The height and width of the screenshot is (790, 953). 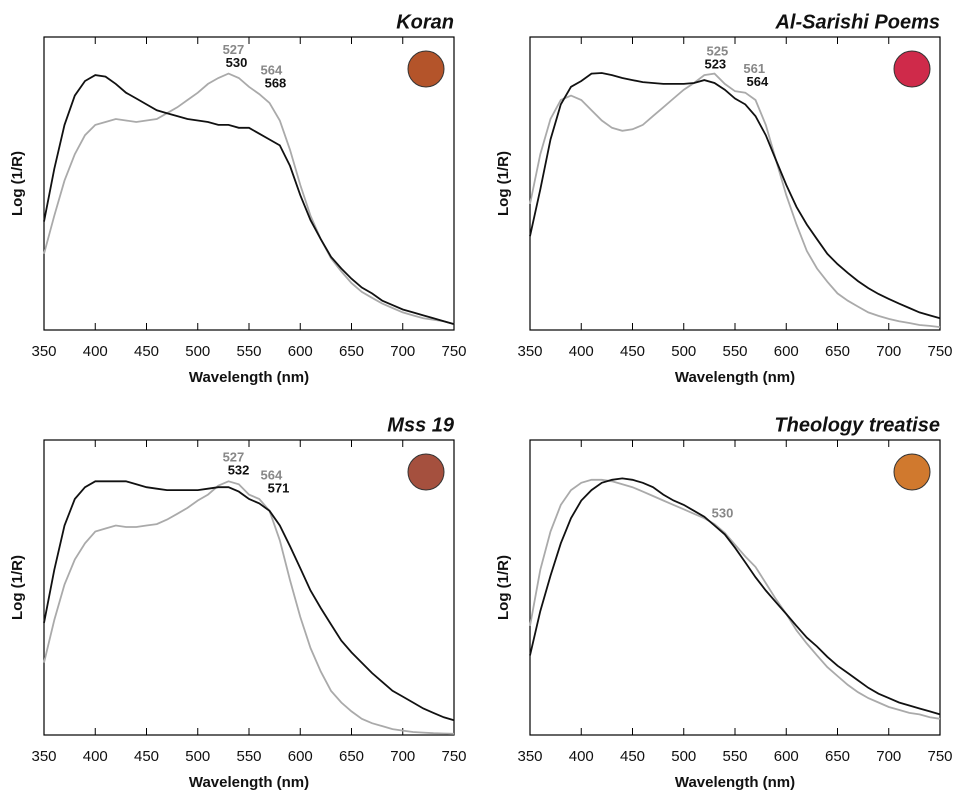 I want to click on peak-label: 532, so click(x=239, y=470).